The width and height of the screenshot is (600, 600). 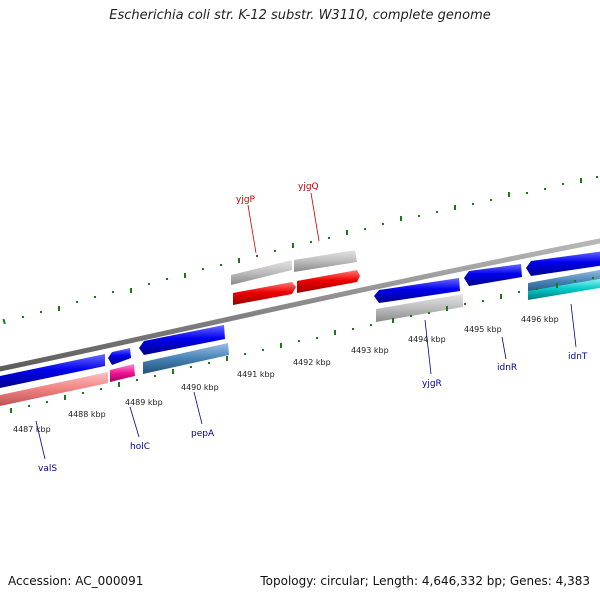 I want to click on gene-idnR-leader, so click(x=504, y=348).